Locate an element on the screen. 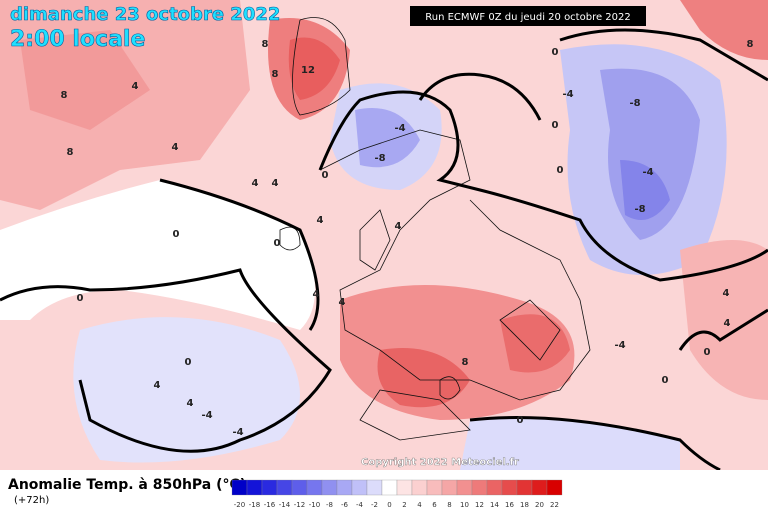 The width and height of the screenshot is (768, 512). time-label: 2:00 locale is located at coordinates (77, 39).